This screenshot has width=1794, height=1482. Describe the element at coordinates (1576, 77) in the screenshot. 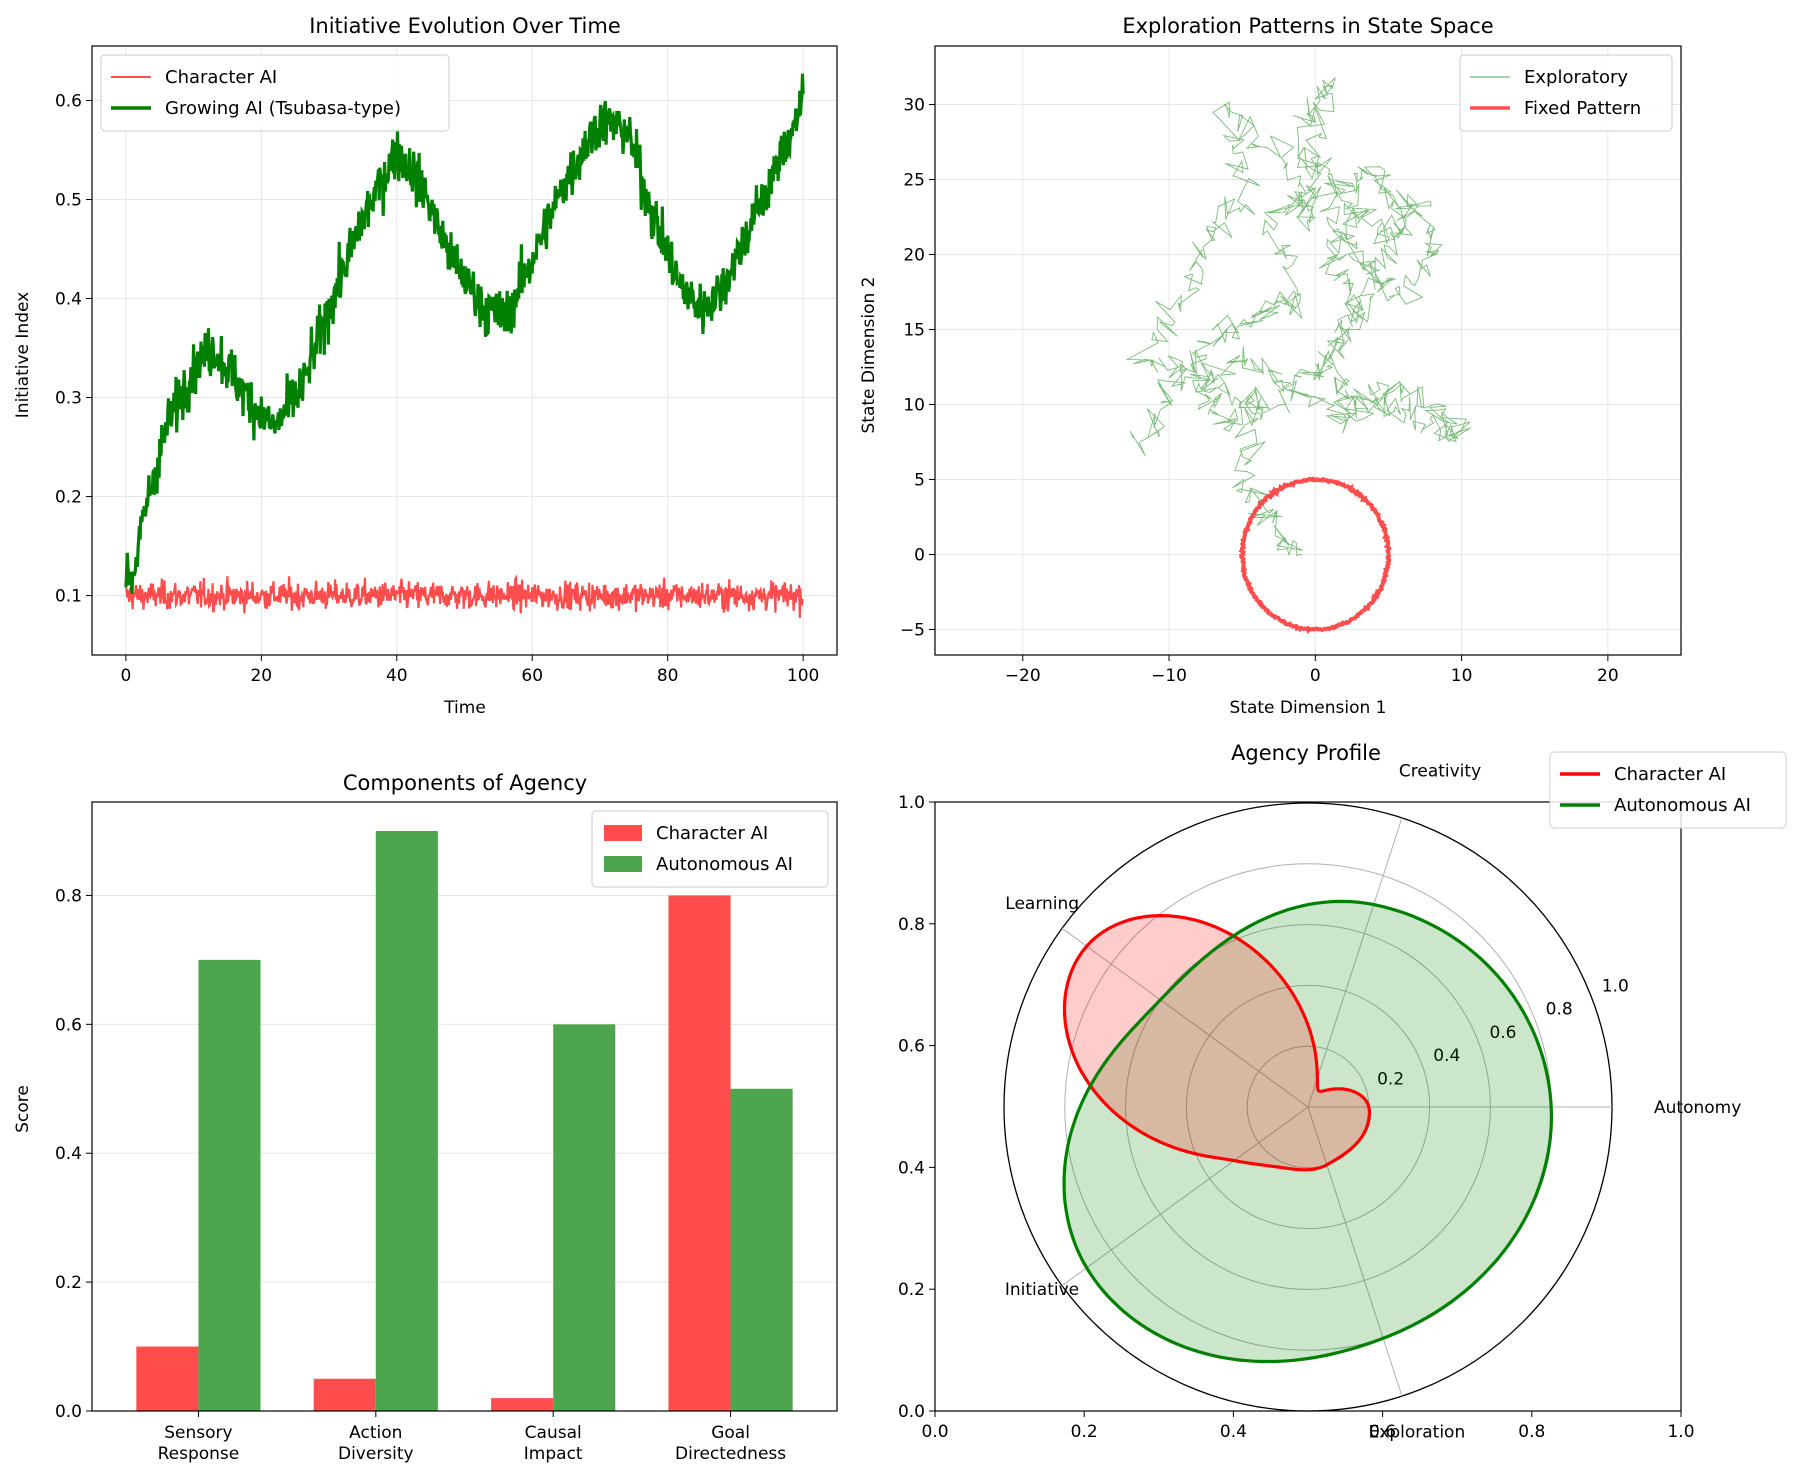

I see `legend-label-1: Exploratory` at that location.